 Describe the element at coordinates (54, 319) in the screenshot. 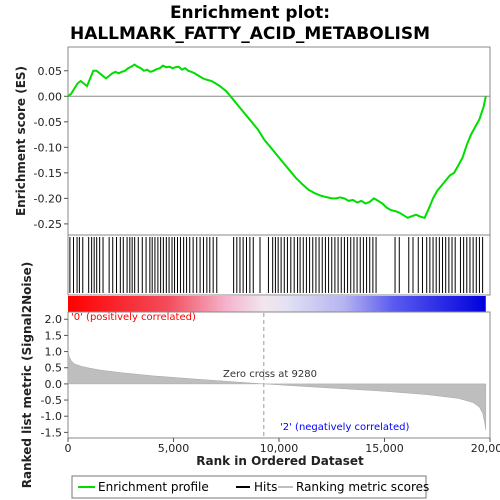

I see `metric-ytick-label: 2.0` at that location.